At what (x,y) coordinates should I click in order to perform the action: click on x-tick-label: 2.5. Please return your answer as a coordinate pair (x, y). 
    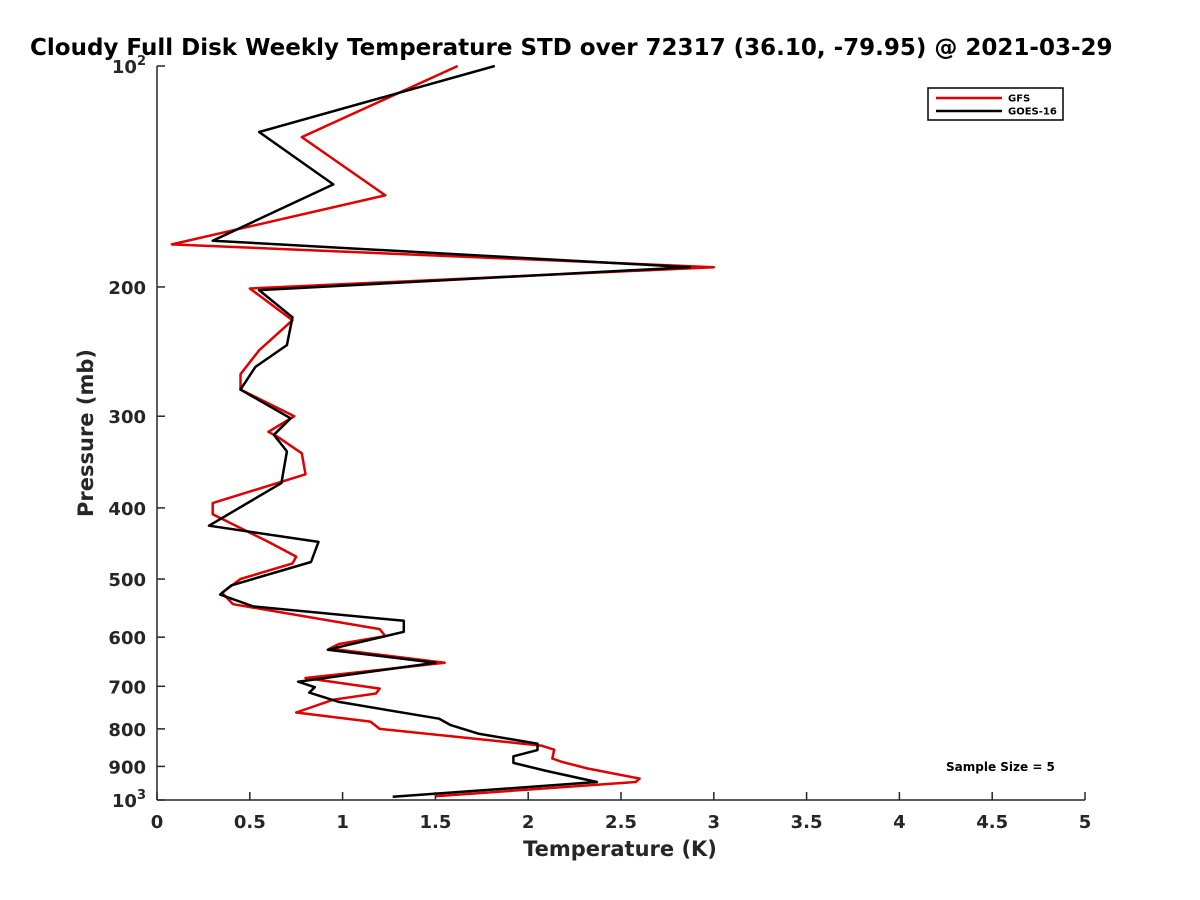
    Looking at the image, I should click on (621, 822).